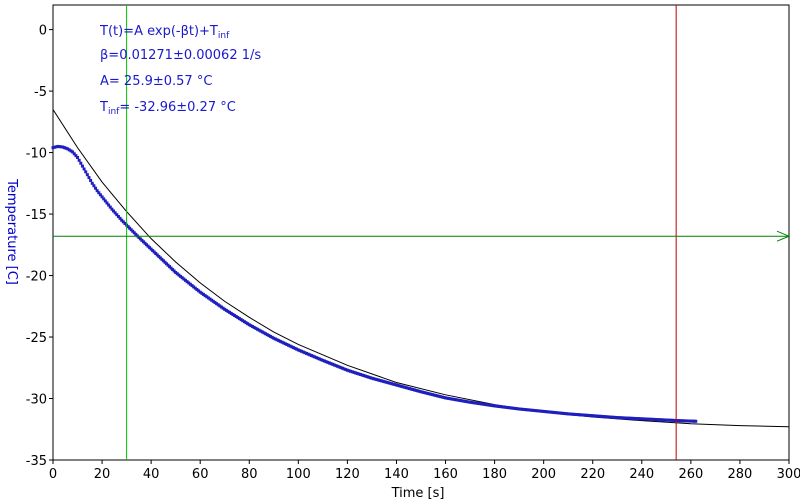 The width and height of the screenshot is (800, 504). Describe the element at coordinates (783, 236) in the screenshot. I see `cursor-arrow-icon` at that location.